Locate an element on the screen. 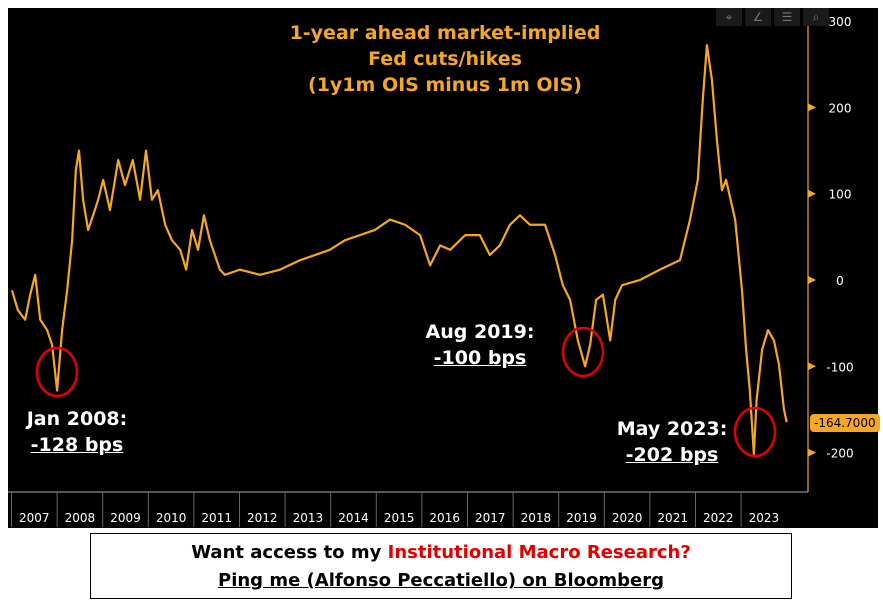 This screenshot has height=609, width=883. x-tick-label: 2021 is located at coordinates (672, 518).